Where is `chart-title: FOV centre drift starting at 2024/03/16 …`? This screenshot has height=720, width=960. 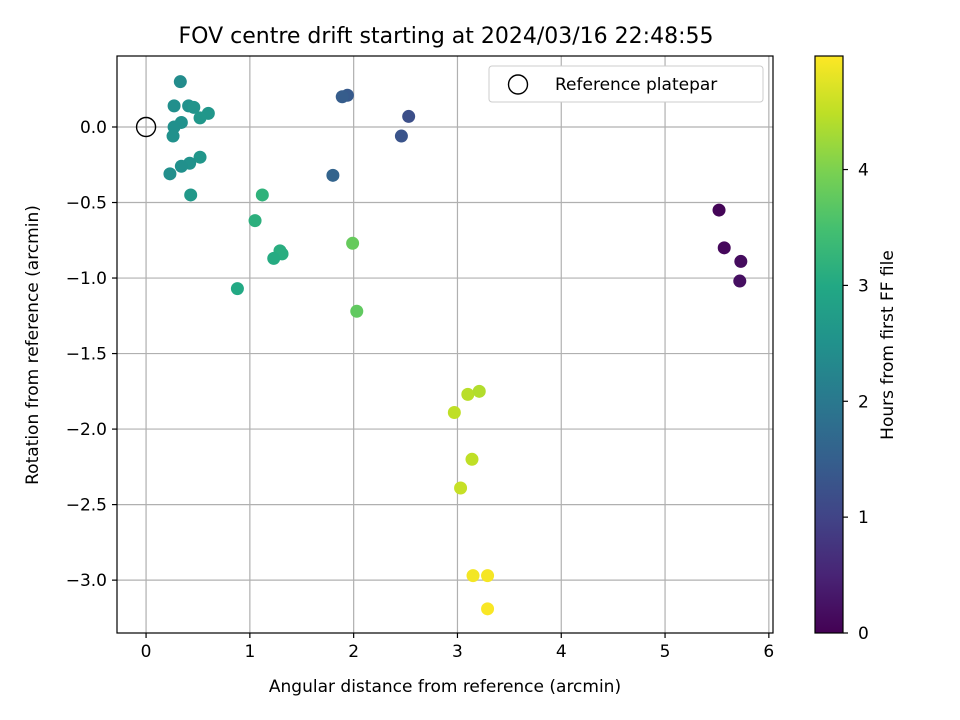
chart-title: FOV centre drift starting at 2024/03/16 … is located at coordinates (446, 36).